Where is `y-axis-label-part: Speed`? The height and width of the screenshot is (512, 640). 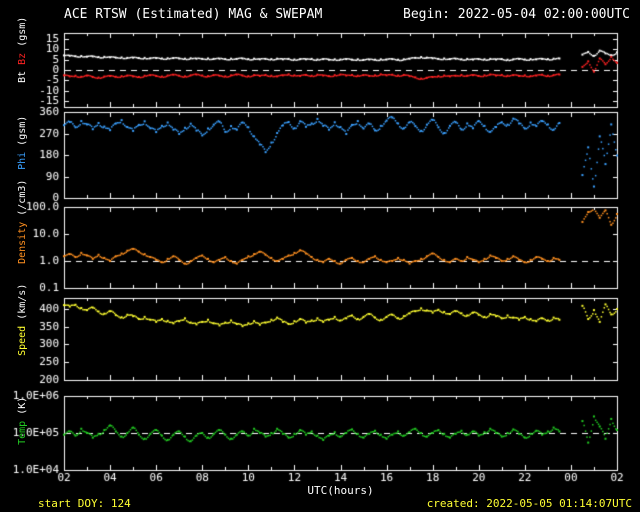
y-axis-label-part: Speed is located at coordinates (22, 337).